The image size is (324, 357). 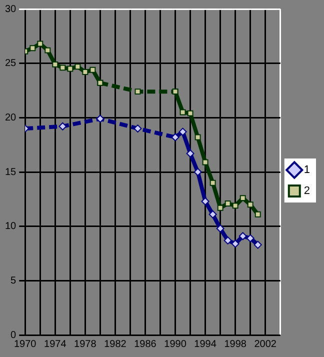 What do you see at coordinates (11, 64) in the screenshot?
I see `y-tick-label: 25` at bounding box center [11, 64].